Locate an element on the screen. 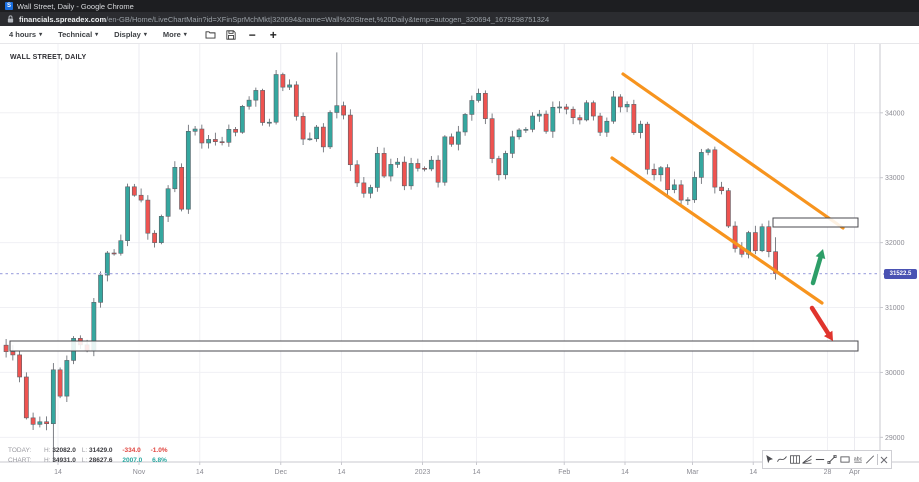 This screenshot has width=919, height=482. fan-lines-icon is located at coordinates (807, 459).